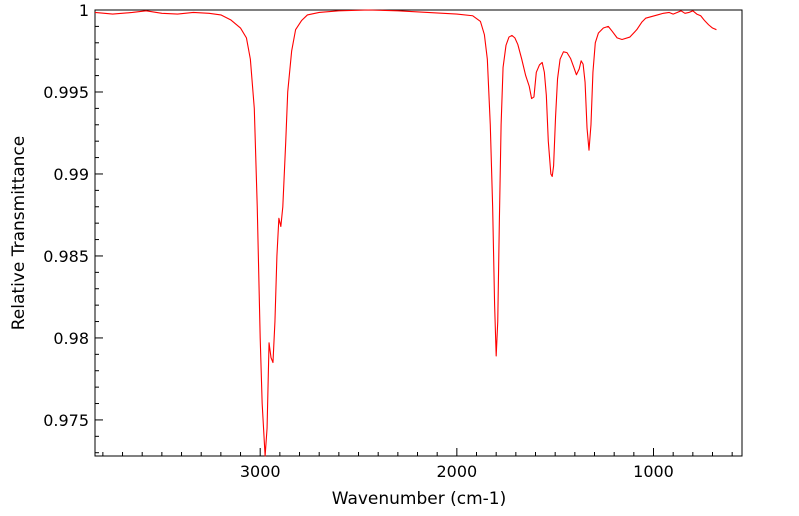 This screenshot has width=799, height=516. Describe the element at coordinates (653, 471) in the screenshot. I see `x-tick-label: 1000` at that location.